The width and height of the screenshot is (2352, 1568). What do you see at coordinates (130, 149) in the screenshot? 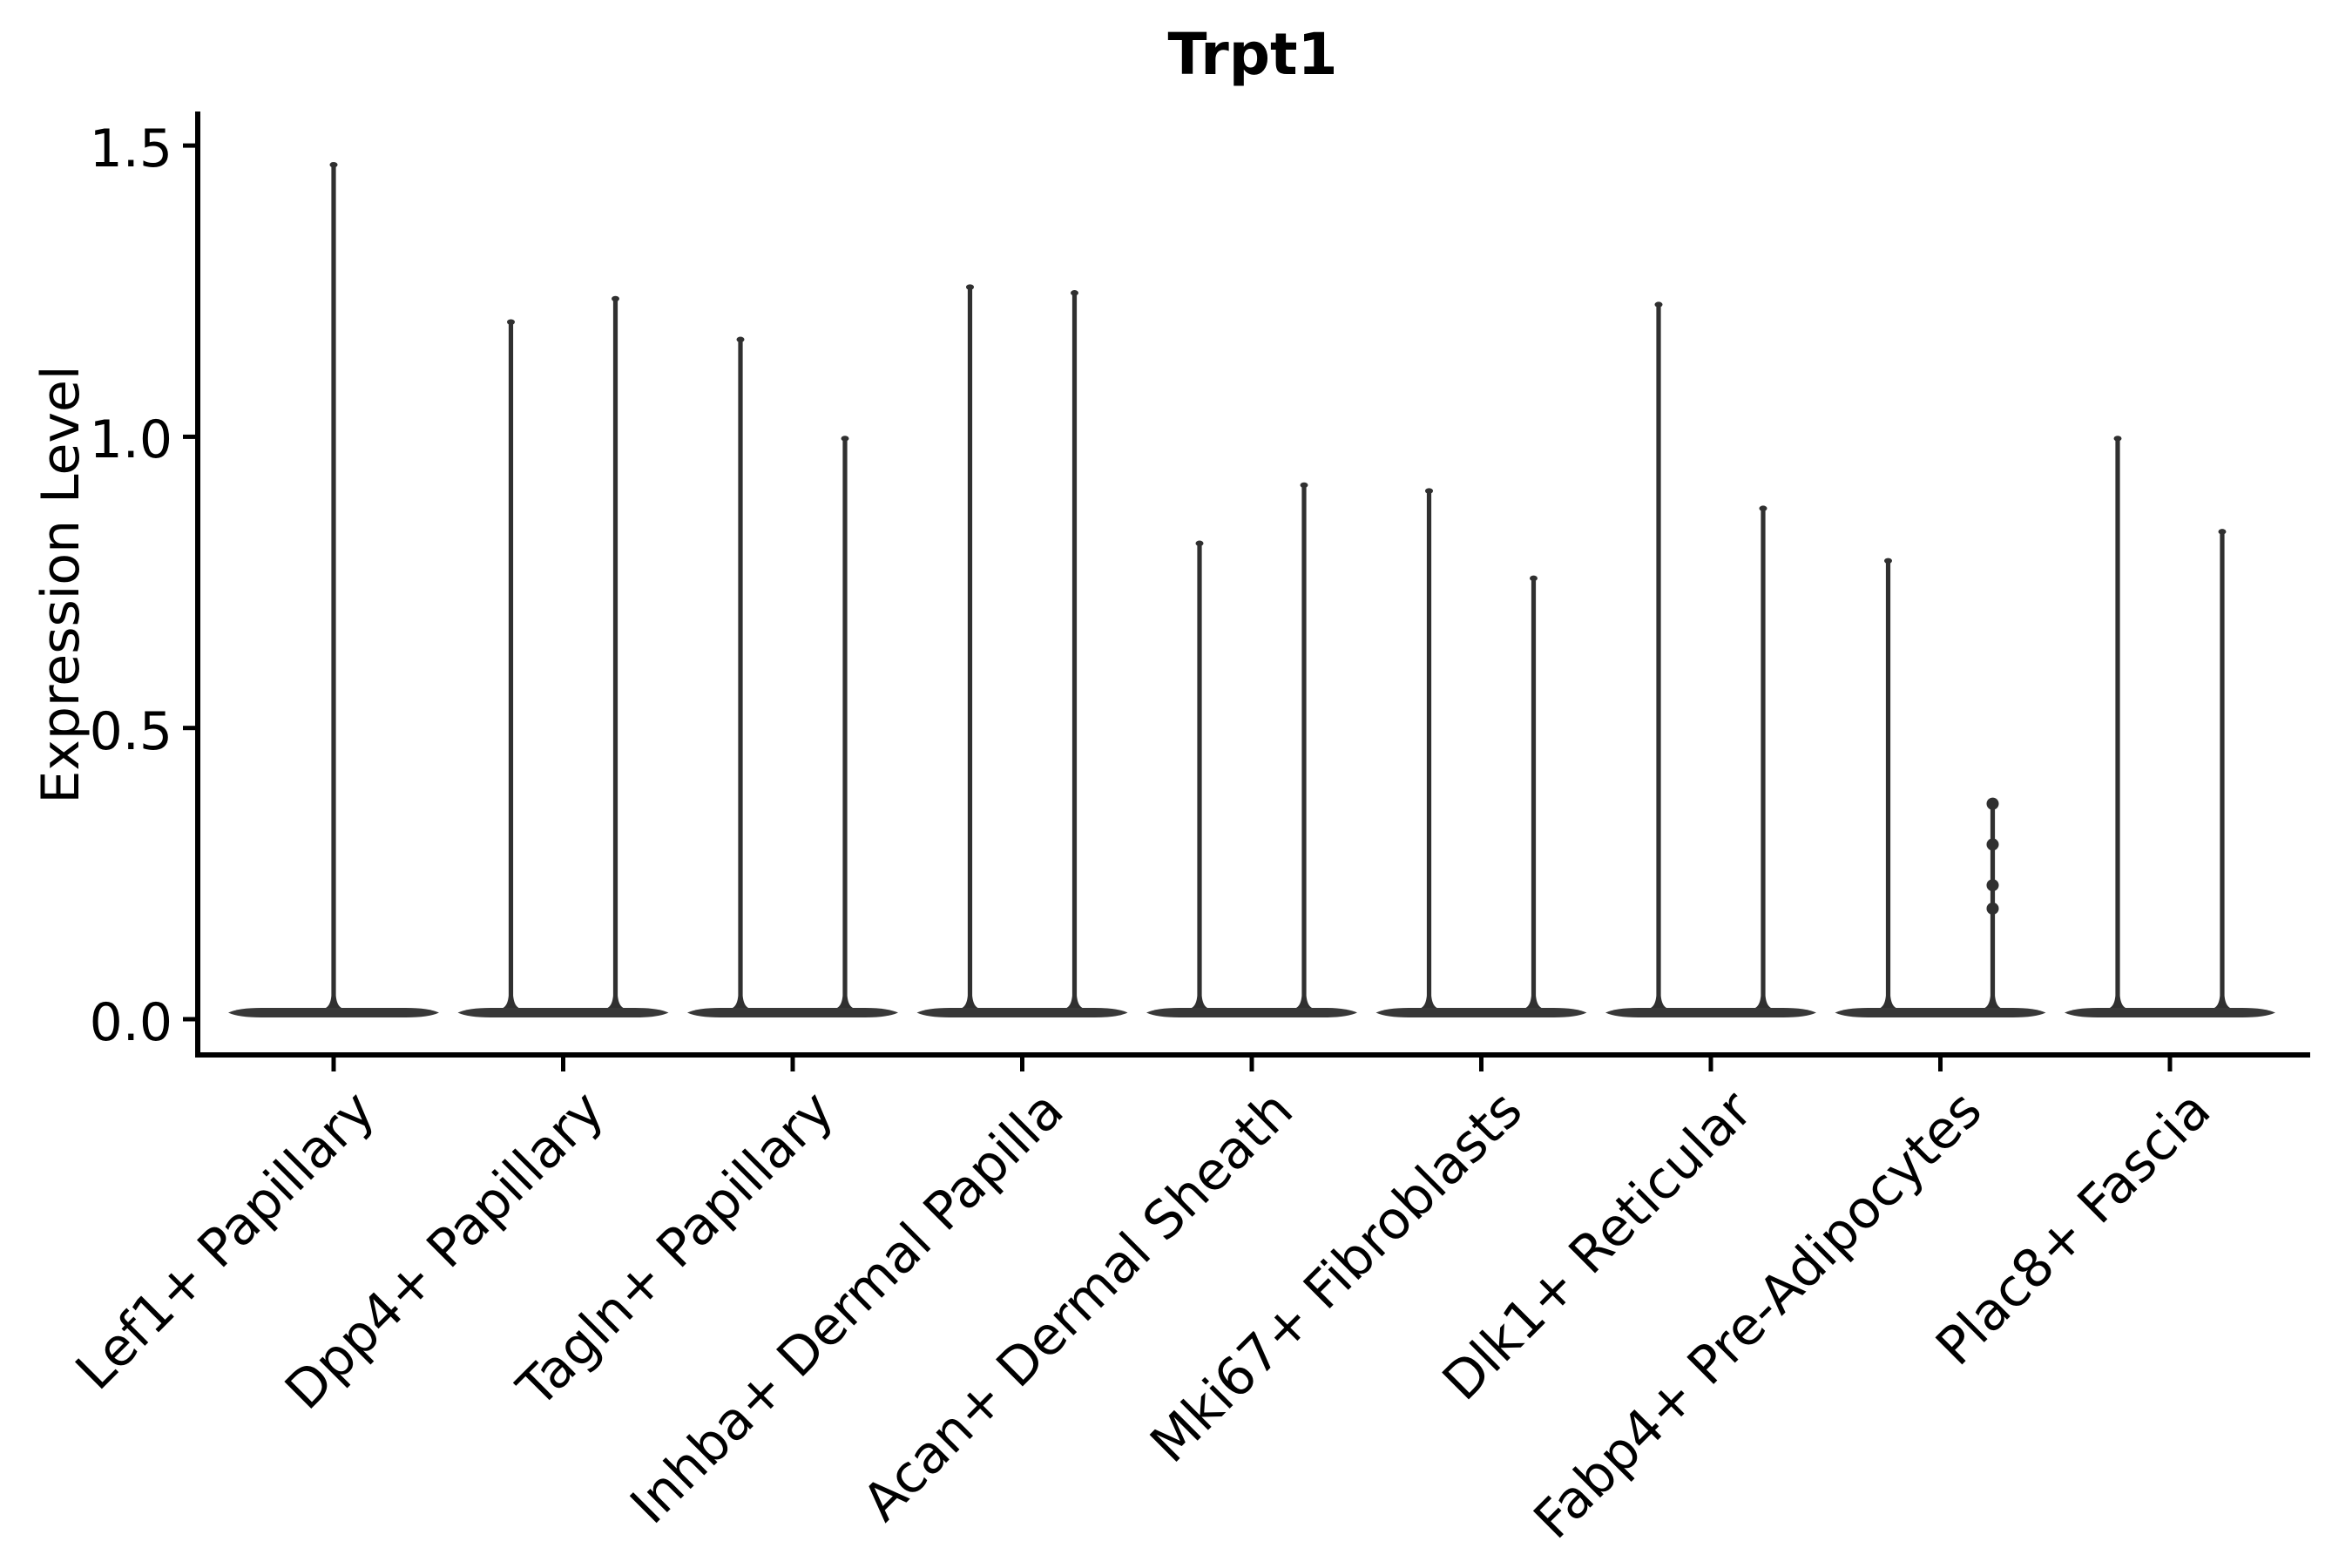
I see `y-tick-label: 1.5` at bounding box center [130, 149].